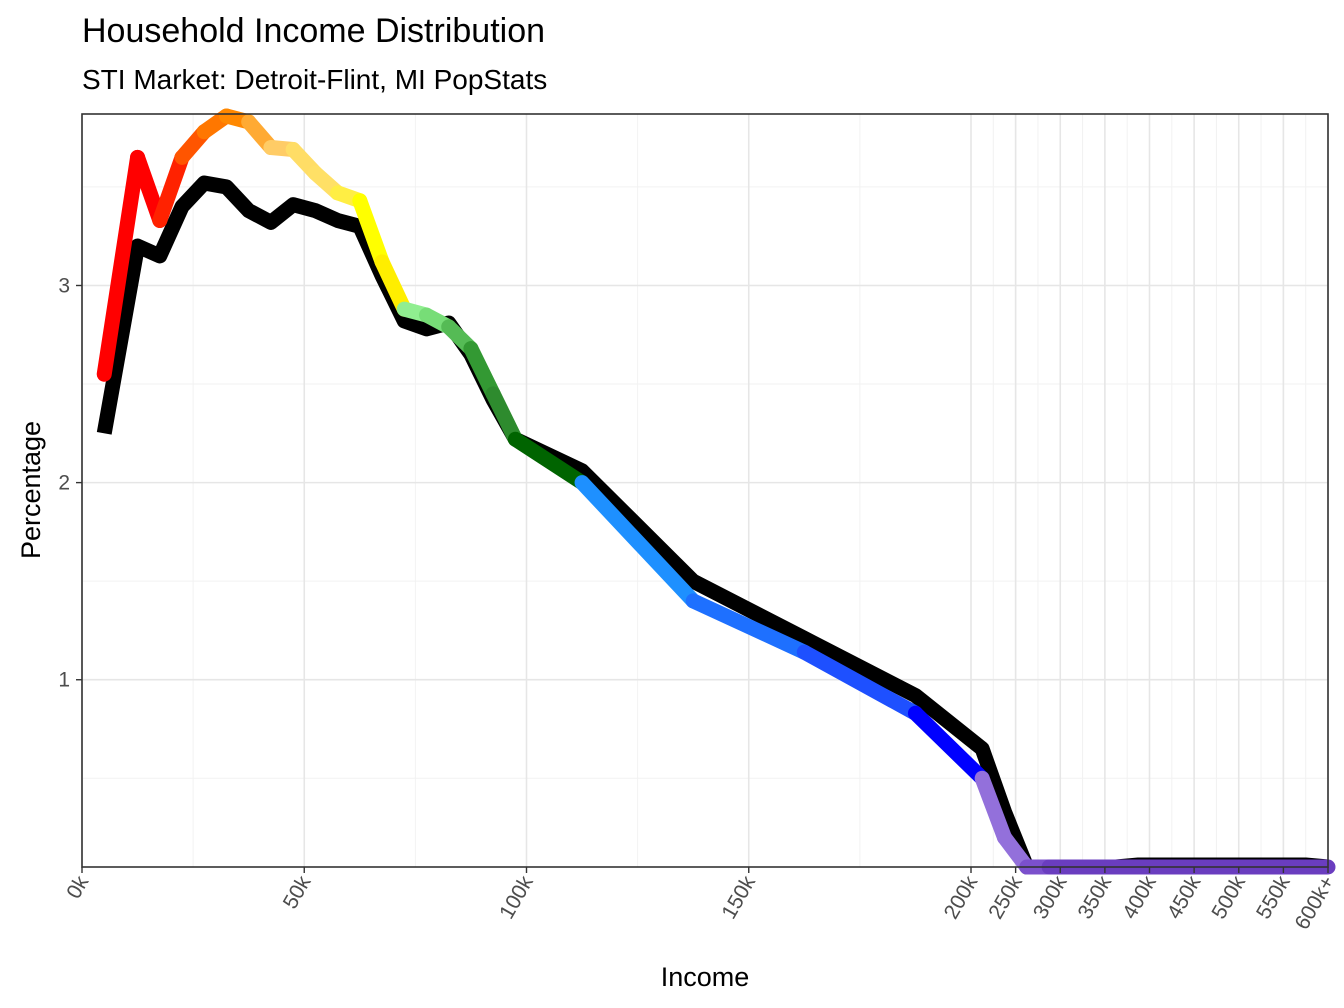  Describe the element at coordinates (77, 887) in the screenshot. I see `x-tick-label: 0k` at that location.